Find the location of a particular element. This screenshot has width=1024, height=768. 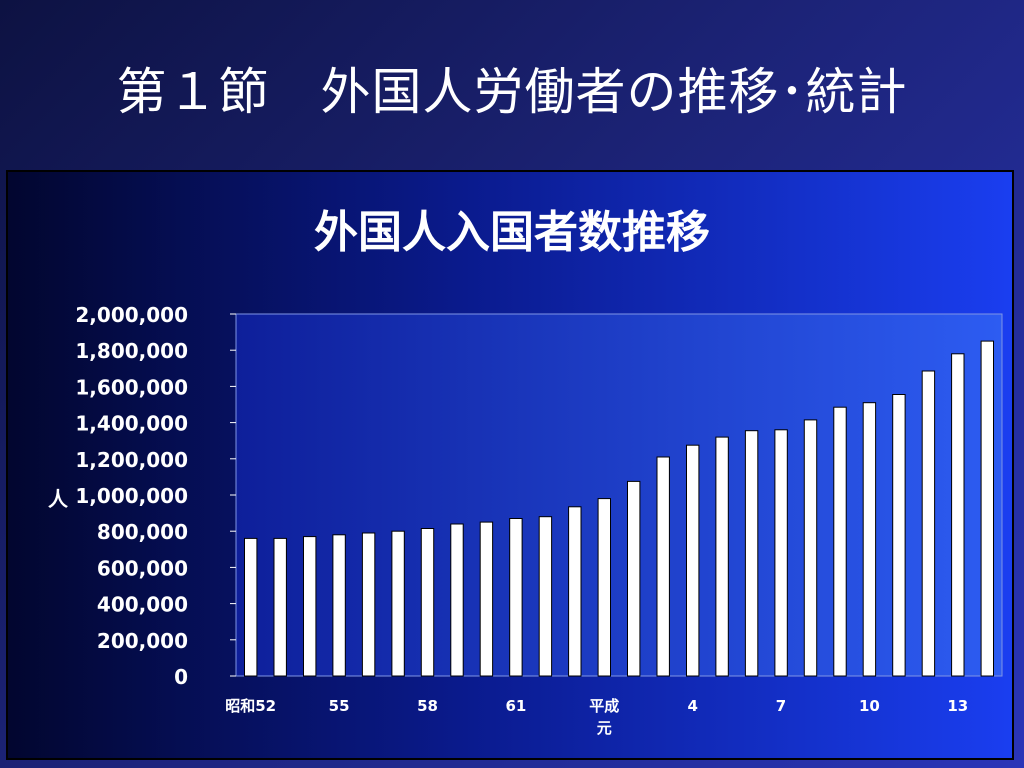

y-tick-label: 1,200,000 is located at coordinates (131, 460).